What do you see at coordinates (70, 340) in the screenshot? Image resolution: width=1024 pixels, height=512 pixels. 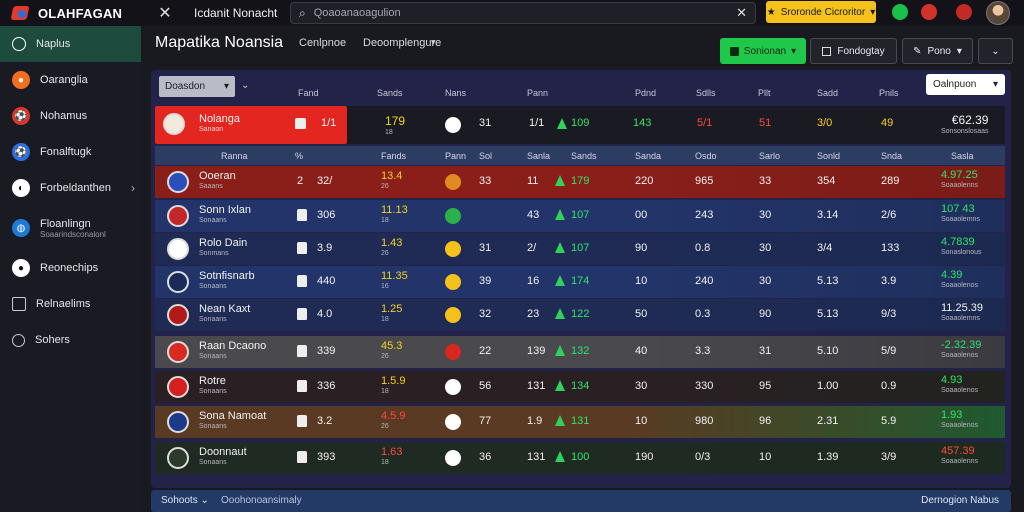 I see `sidebar-item-sohers: Sohers` at bounding box center [70, 340].